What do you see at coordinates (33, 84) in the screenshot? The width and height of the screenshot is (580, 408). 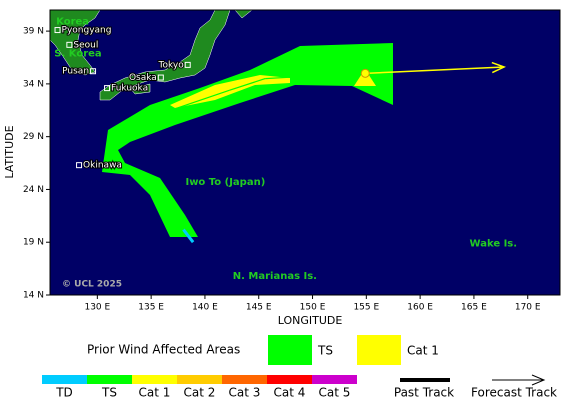 I see `y-tick-label: 34 N` at bounding box center [33, 84].